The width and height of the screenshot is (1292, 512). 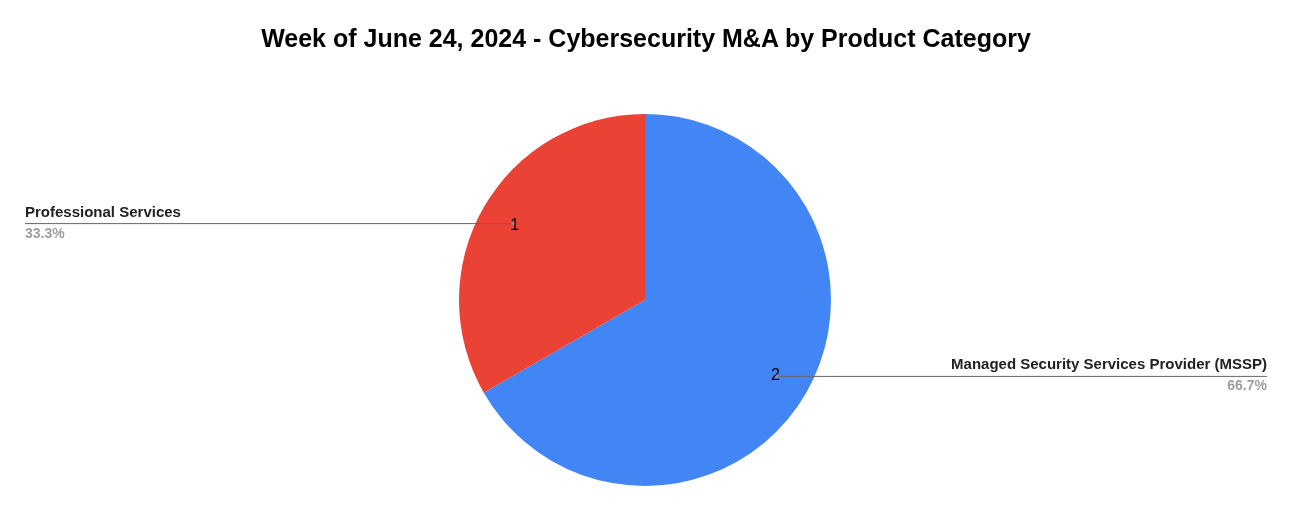 What do you see at coordinates (515, 224) in the screenshot?
I see `text: 1` at bounding box center [515, 224].